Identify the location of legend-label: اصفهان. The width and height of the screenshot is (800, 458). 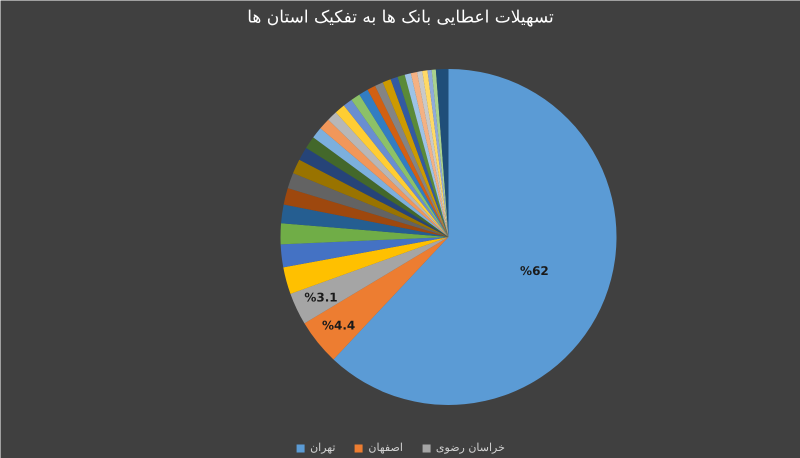
(385, 447).